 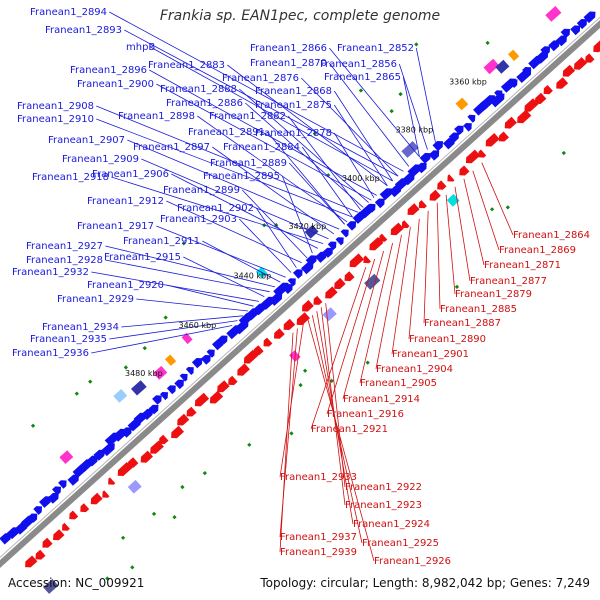 What do you see at coordinates (215, 208) in the screenshot?
I see `forward-gene-label: Franean1_2902` at bounding box center [215, 208].